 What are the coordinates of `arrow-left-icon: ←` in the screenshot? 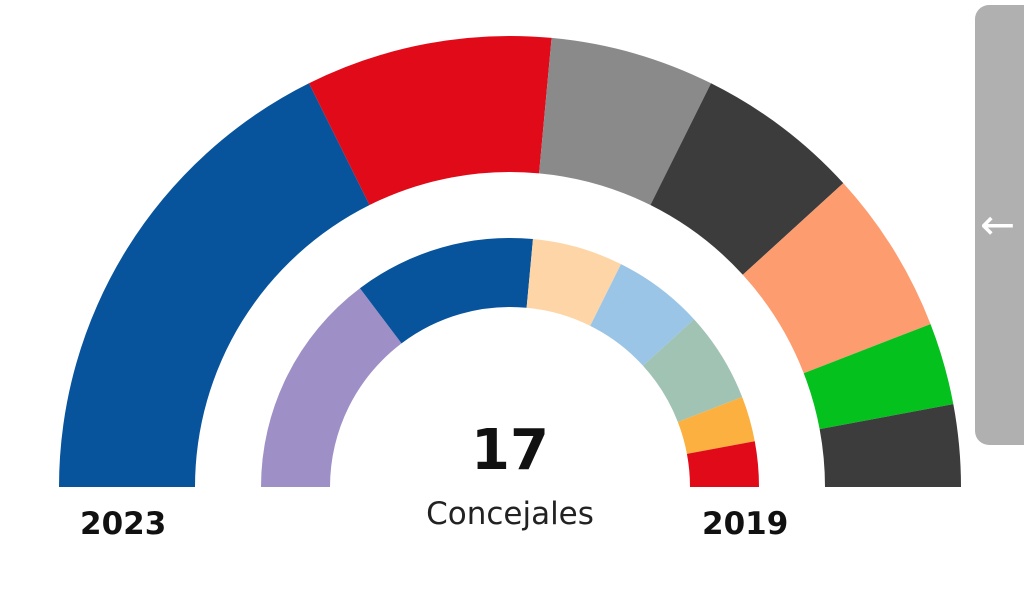 It's located at (998, 224).